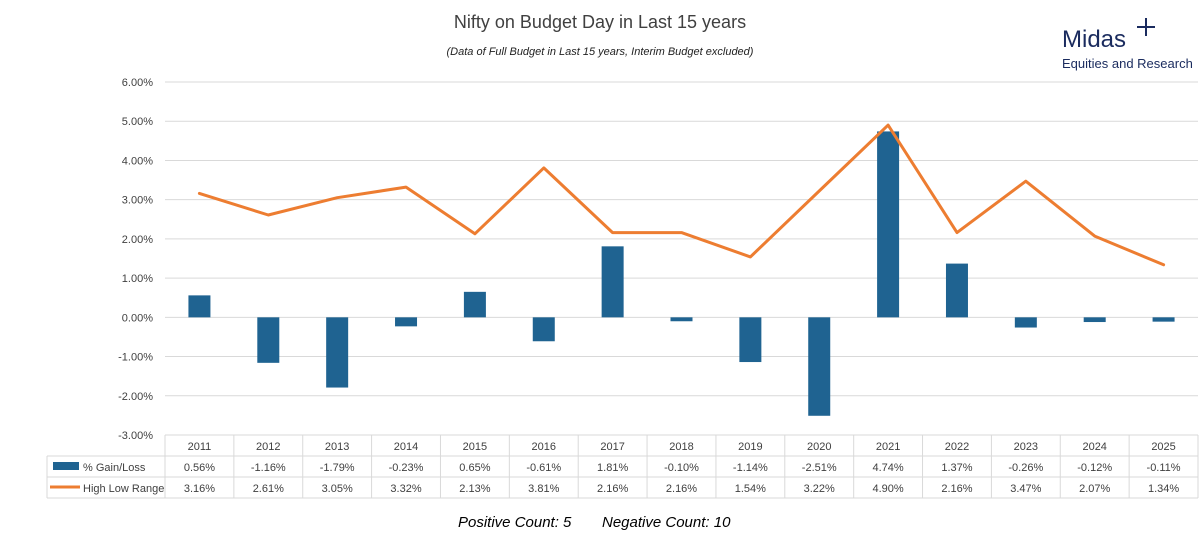 This screenshot has width=1200, height=543. Describe the element at coordinates (337, 447) in the screenshot. I see `x-tick-label: 2013` at that location.